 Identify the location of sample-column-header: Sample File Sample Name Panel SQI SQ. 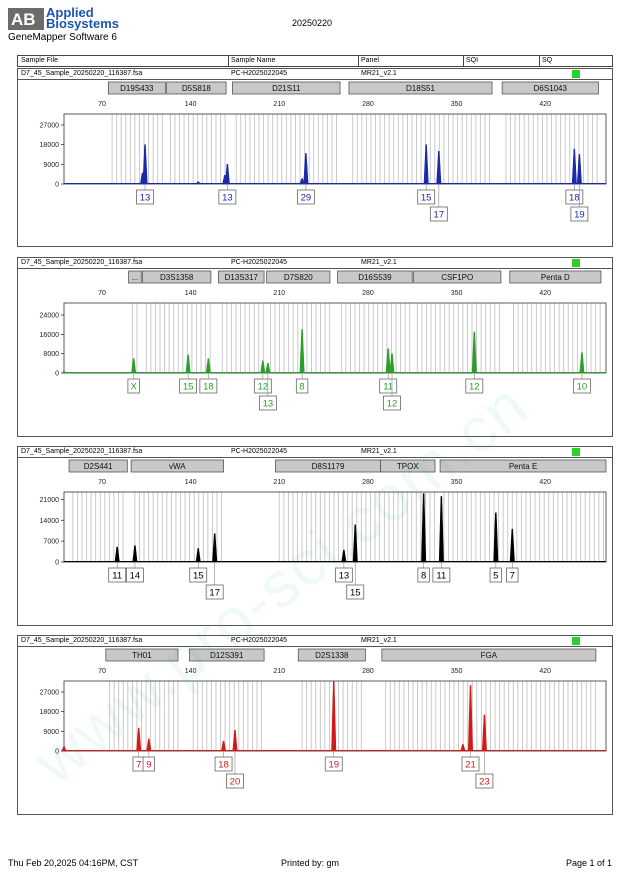
(315, 61).